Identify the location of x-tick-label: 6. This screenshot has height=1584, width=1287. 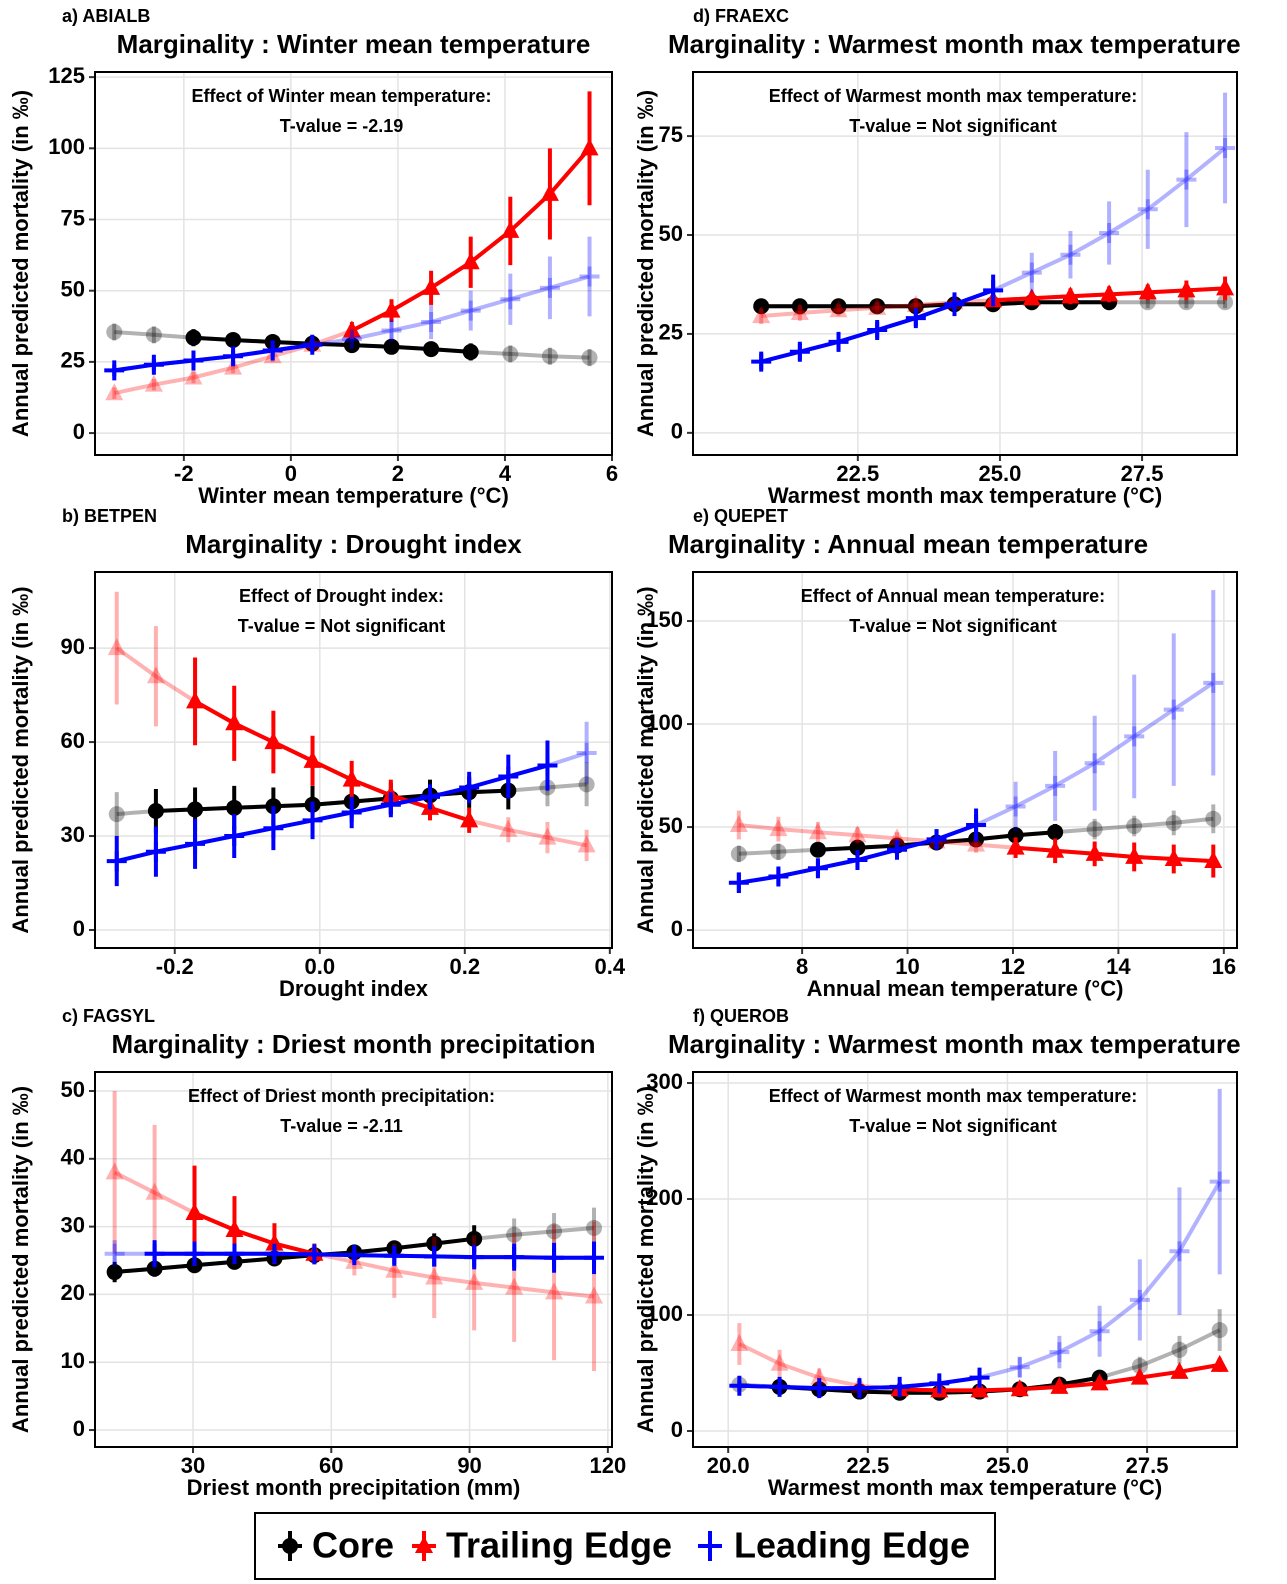
(612, 473).